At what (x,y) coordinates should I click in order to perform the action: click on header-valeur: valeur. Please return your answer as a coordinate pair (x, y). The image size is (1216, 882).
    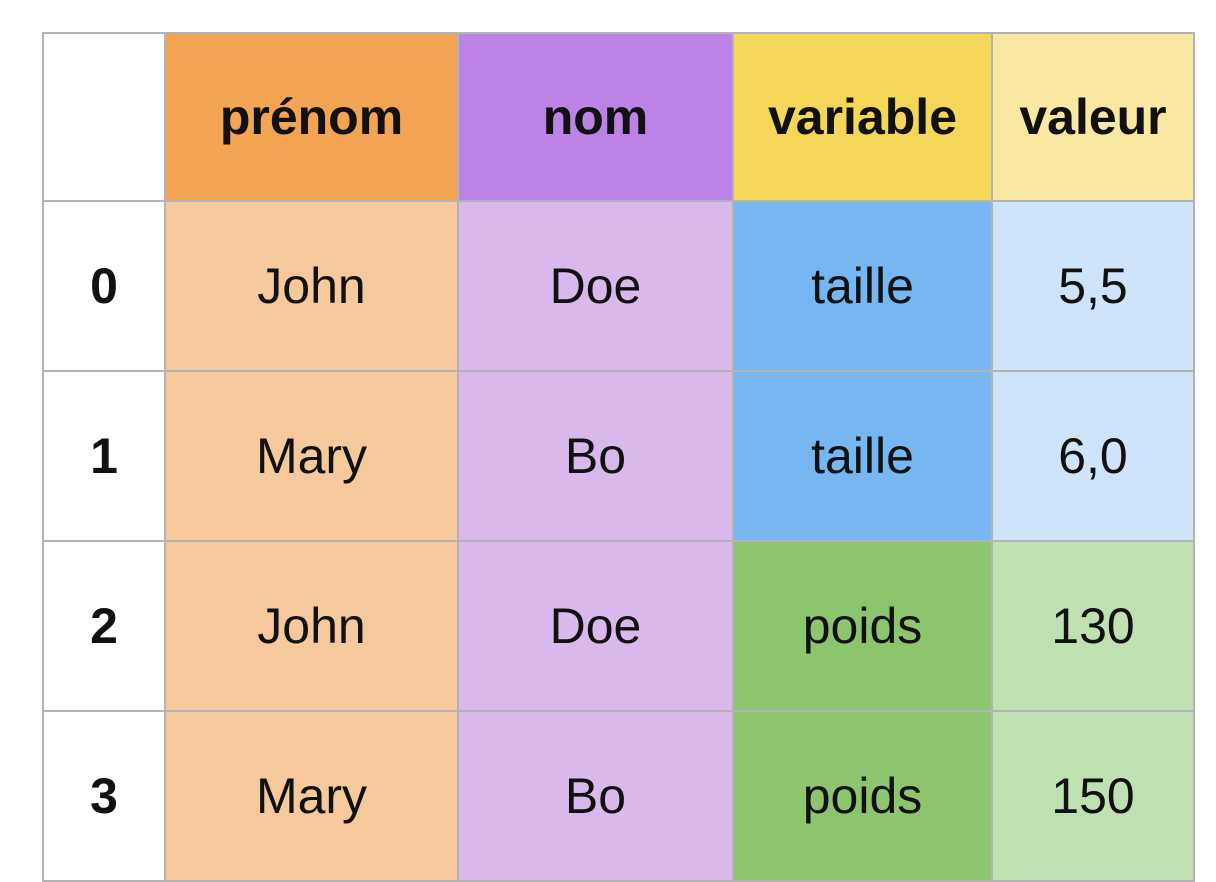
    Looking at the image, I should click on (1093, 117).